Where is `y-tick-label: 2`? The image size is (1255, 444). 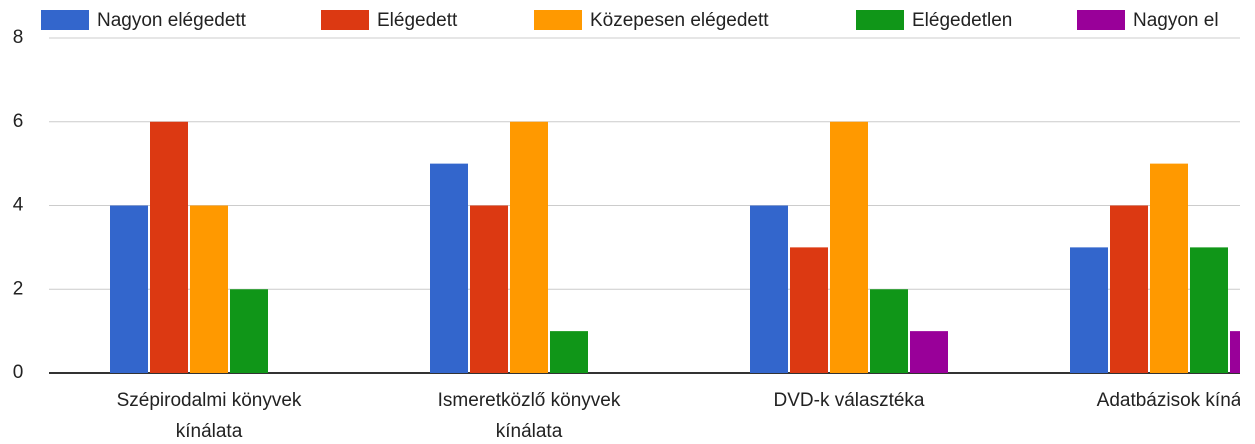
y-tick-label: 2 is located at coordinates (18, 288).